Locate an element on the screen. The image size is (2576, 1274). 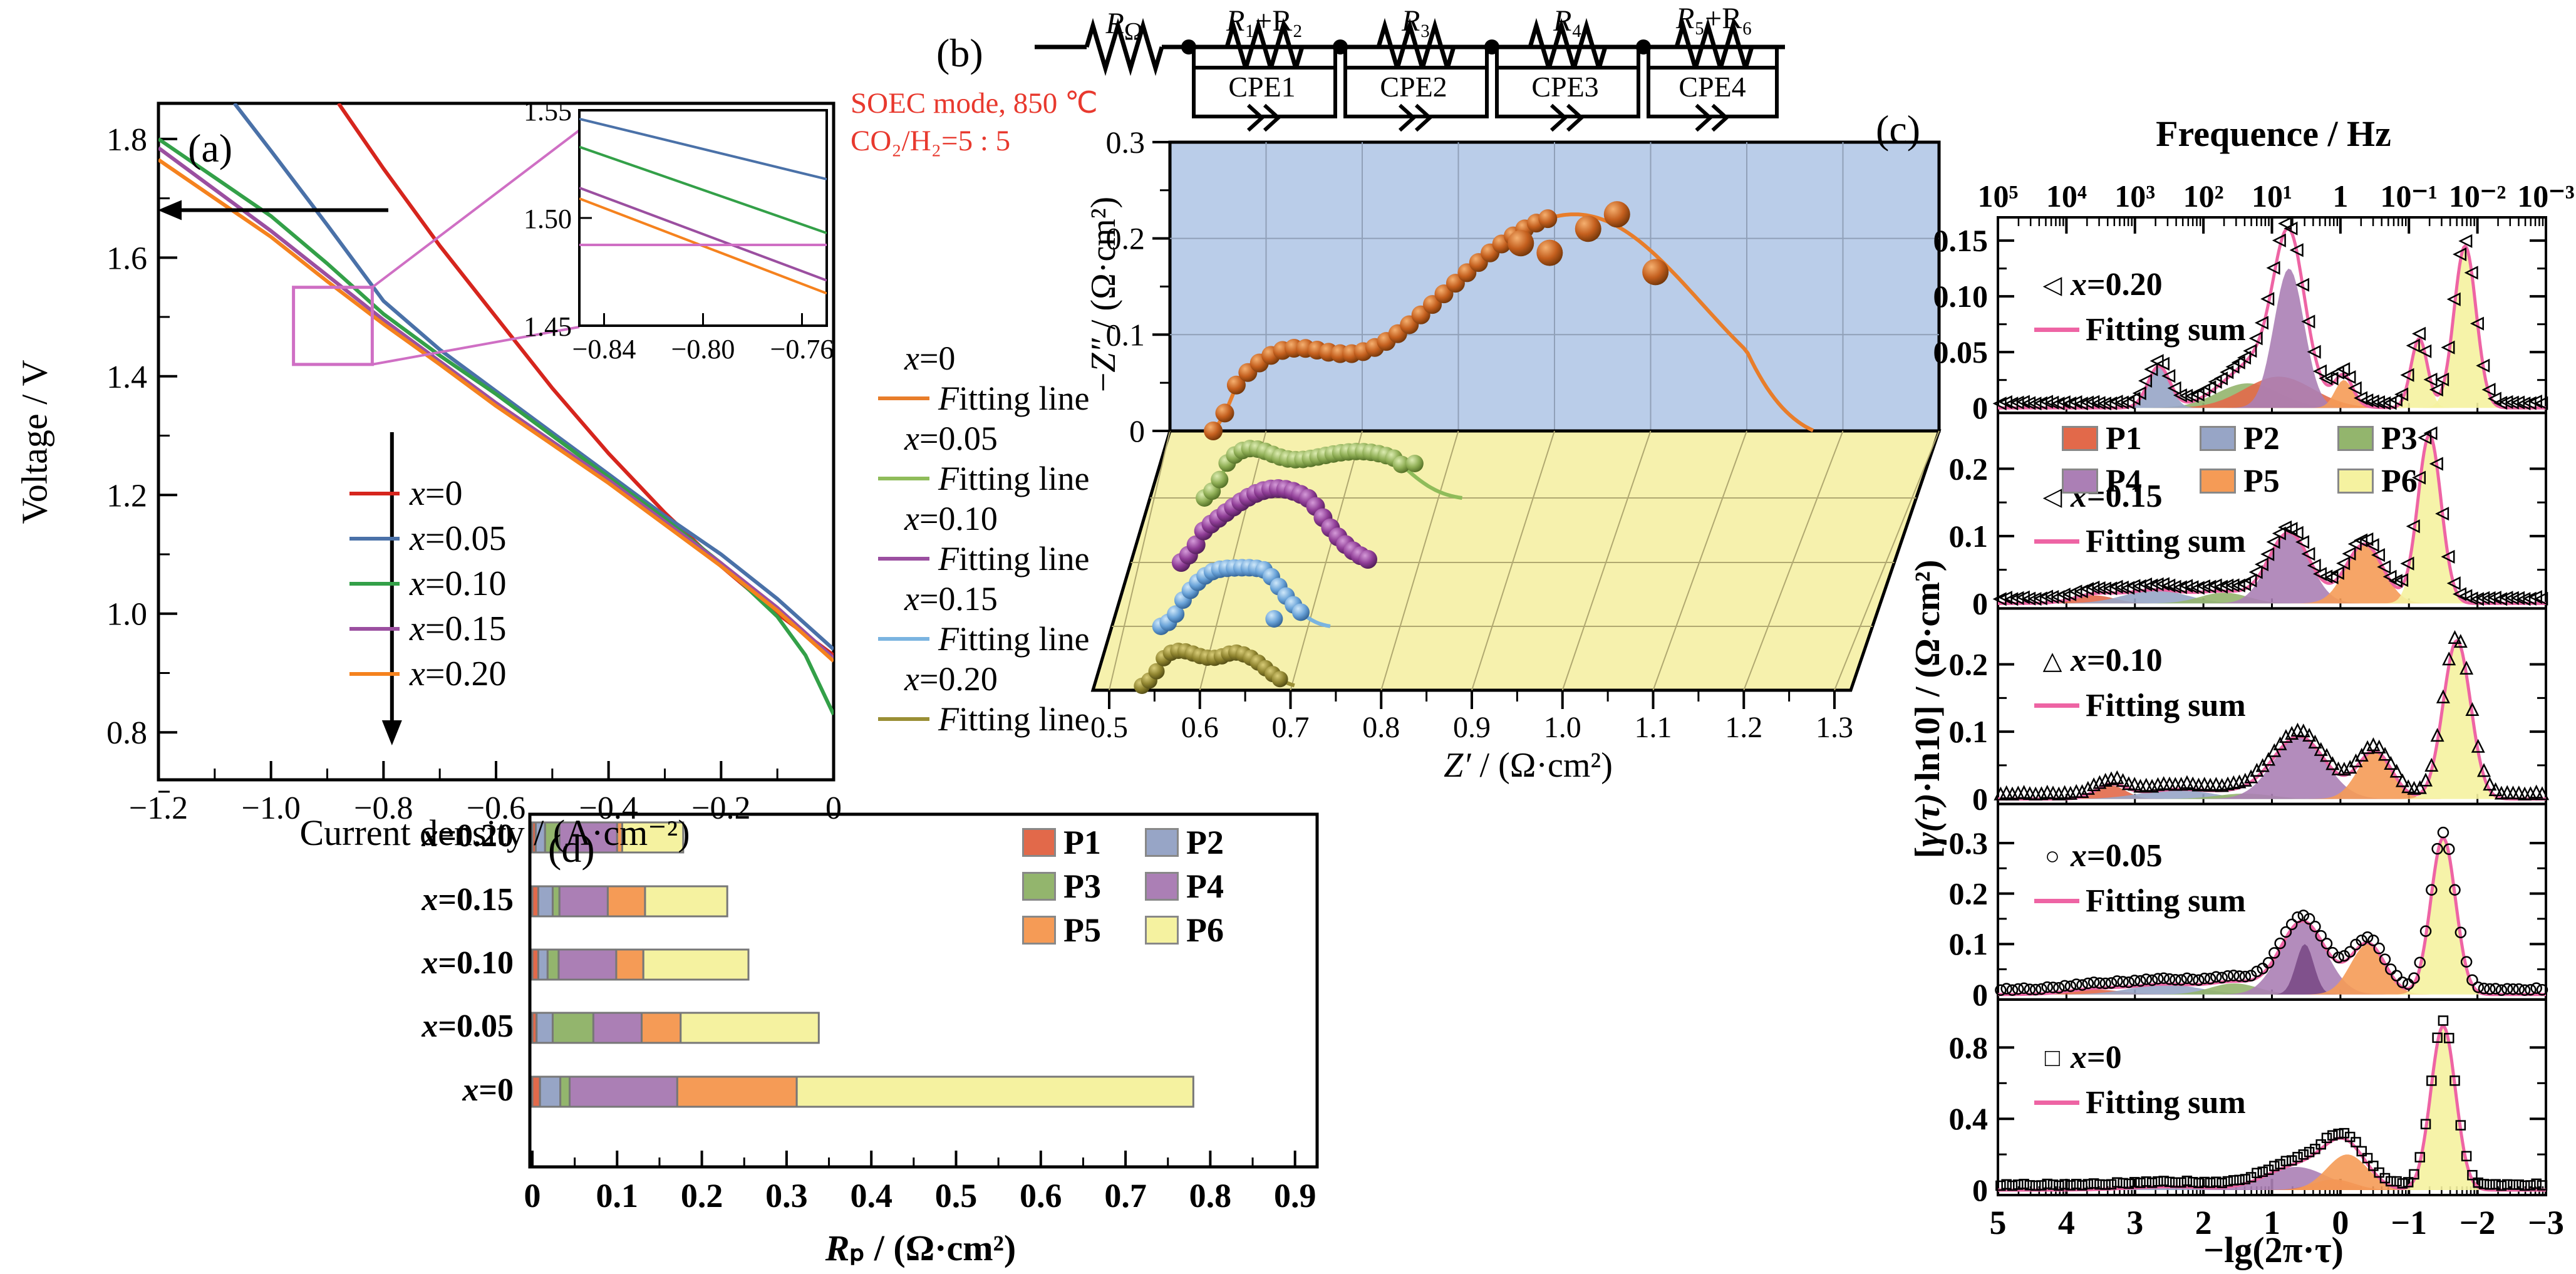
bar-segment-P6 is located at coordinates (696, 964).